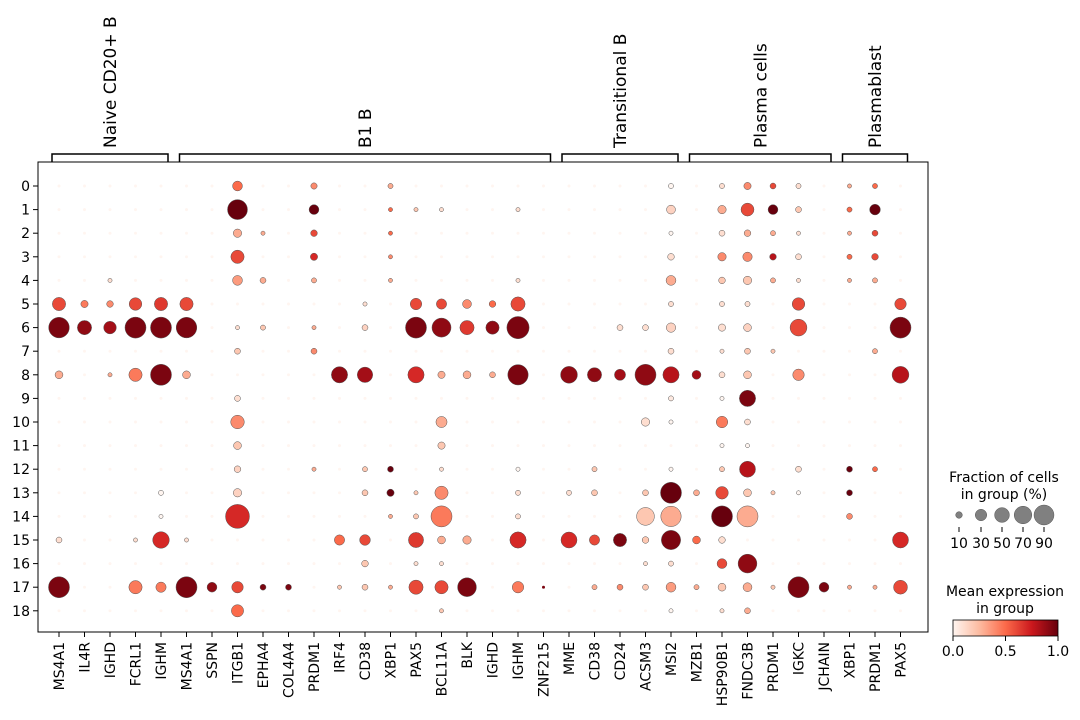 The image size is (1080, 720). Describe the element at coordinates (569, 516) in the screenshot. I see `dot-14-MME` at that location.